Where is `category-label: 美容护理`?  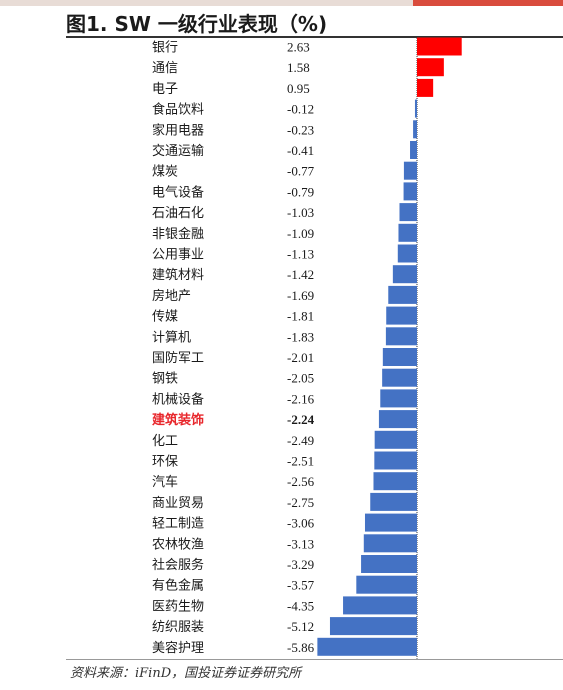
category-label: 美容护理 is located at coordinates (178, 648).